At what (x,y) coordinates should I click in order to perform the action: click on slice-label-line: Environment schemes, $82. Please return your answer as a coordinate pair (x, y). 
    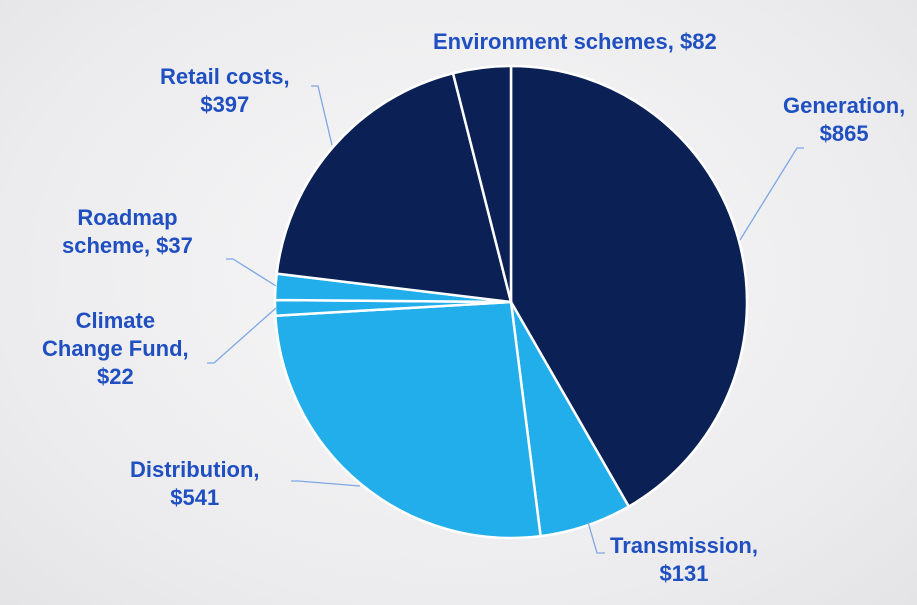
    Looking at the image, I should click on (575, 41).